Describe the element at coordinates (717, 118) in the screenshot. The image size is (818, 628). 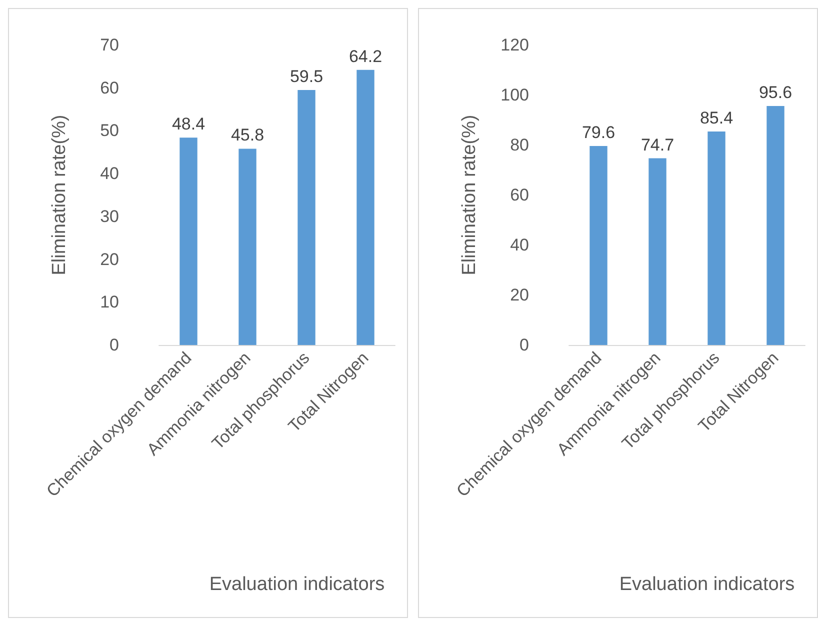
I see `data-label: 85.4` at that location.